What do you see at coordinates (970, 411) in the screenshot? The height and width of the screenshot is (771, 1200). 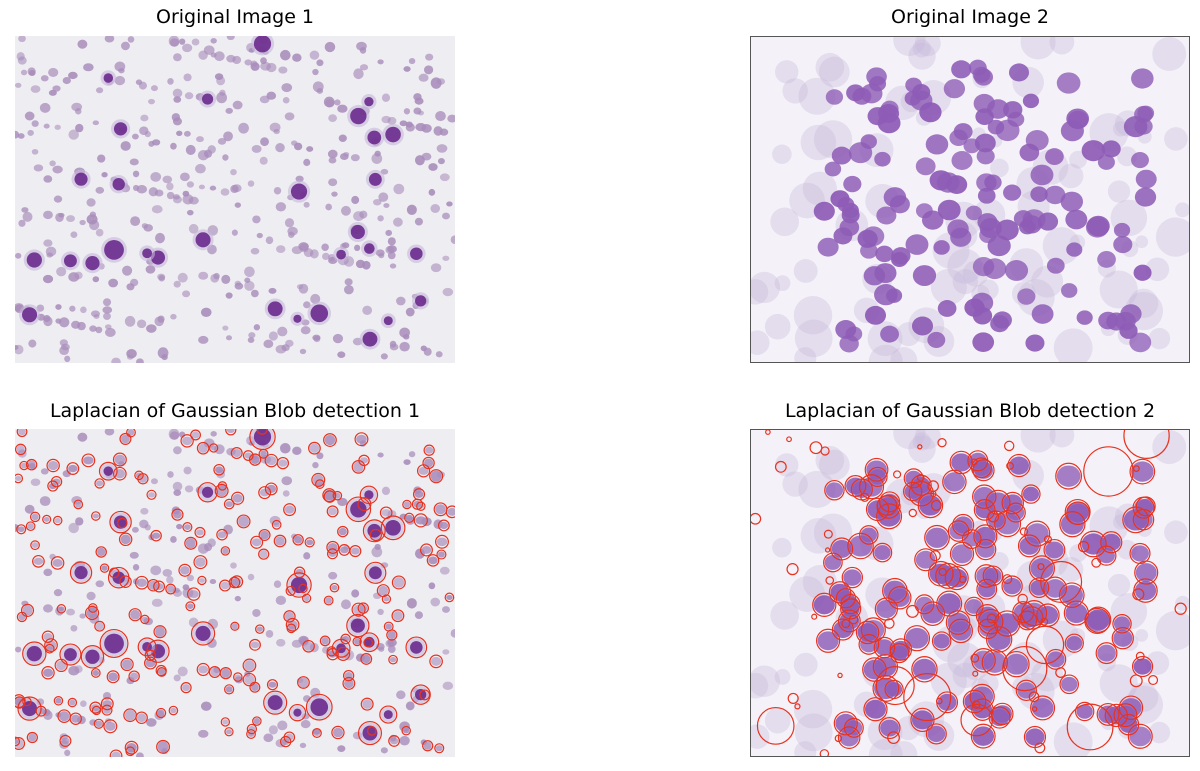 I see `panel-title: Laplacian of Gaussian Blob detection 2` at bounding box center [970, 411].